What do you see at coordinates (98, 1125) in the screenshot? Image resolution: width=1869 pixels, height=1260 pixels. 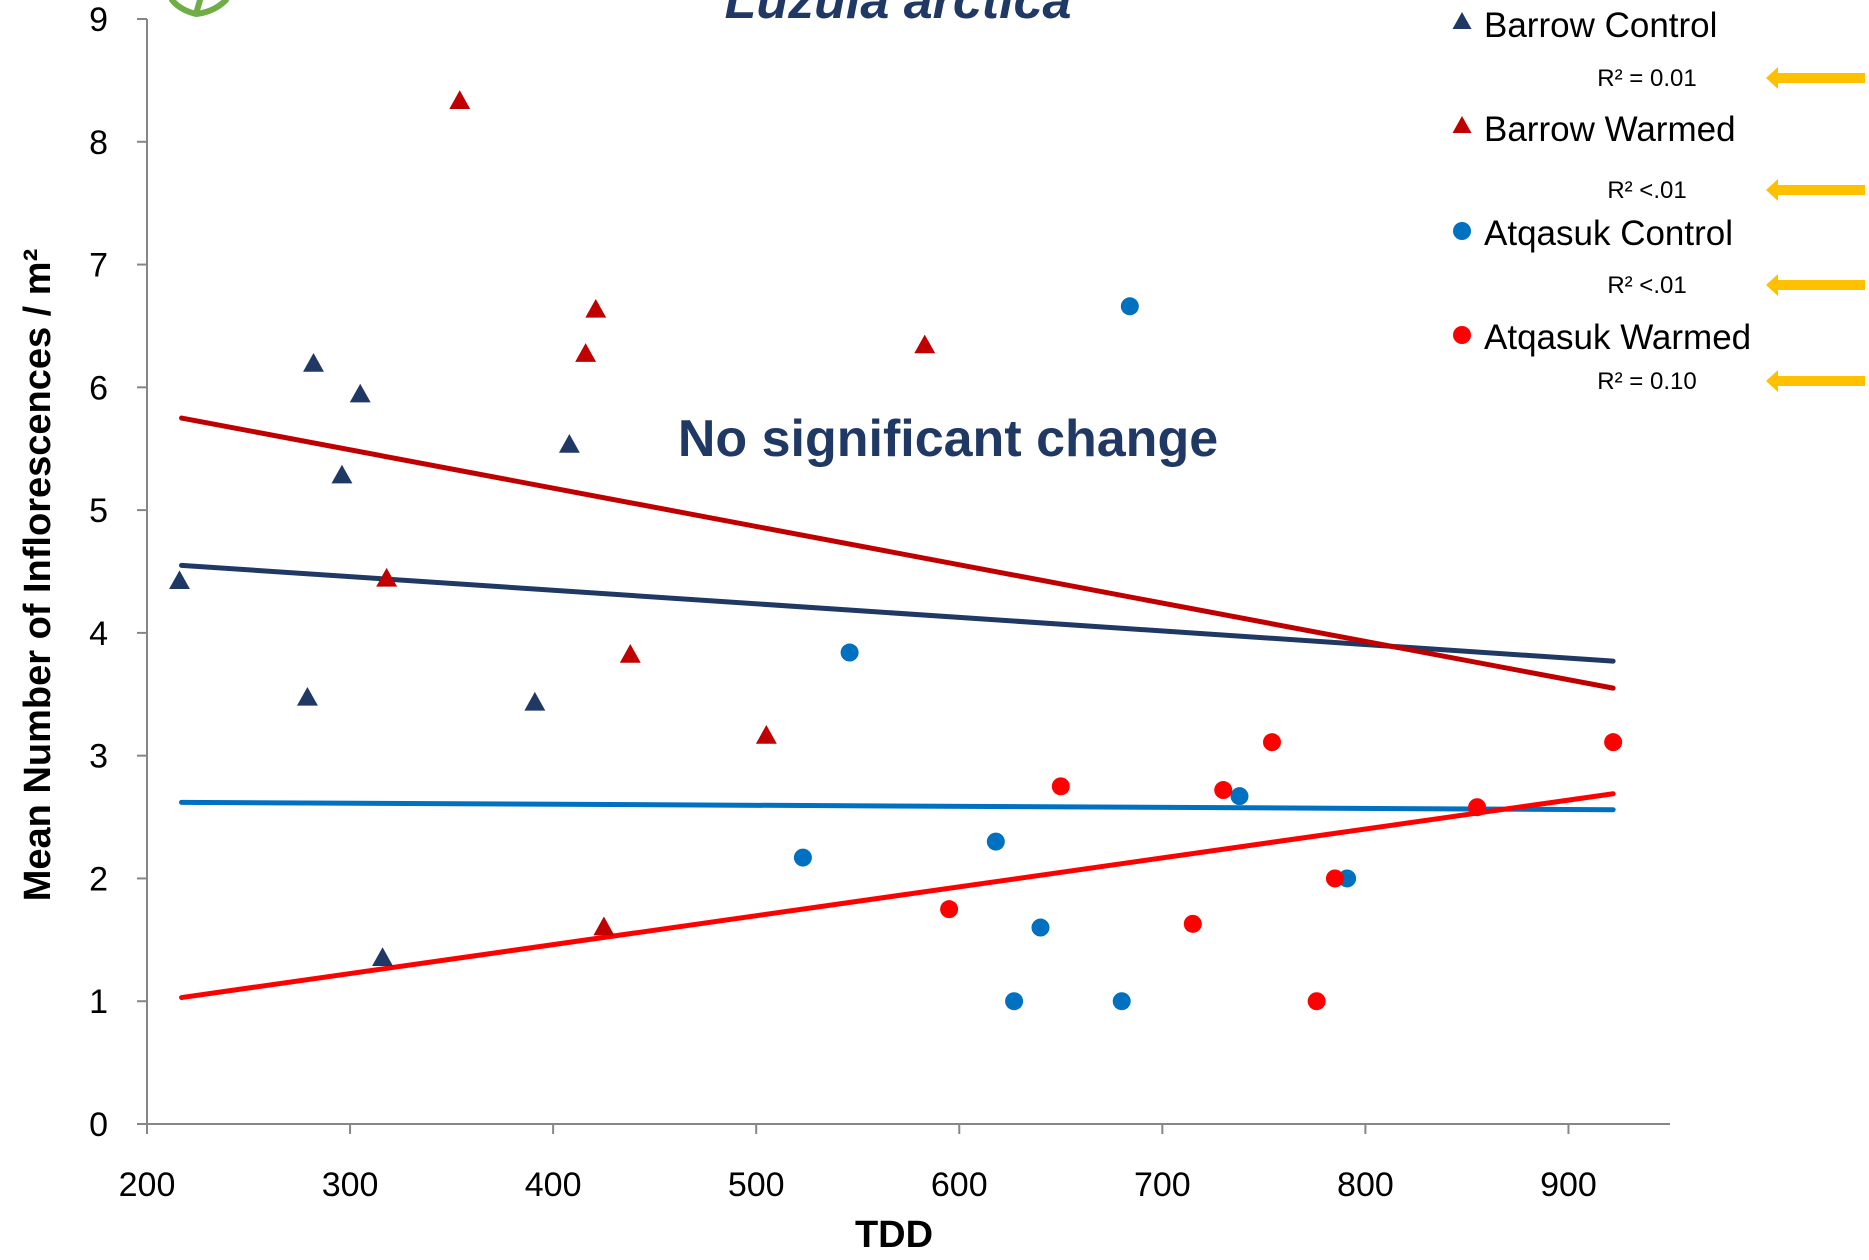 I see `y-tick-label: 0` at bounding box center [98, 1125].